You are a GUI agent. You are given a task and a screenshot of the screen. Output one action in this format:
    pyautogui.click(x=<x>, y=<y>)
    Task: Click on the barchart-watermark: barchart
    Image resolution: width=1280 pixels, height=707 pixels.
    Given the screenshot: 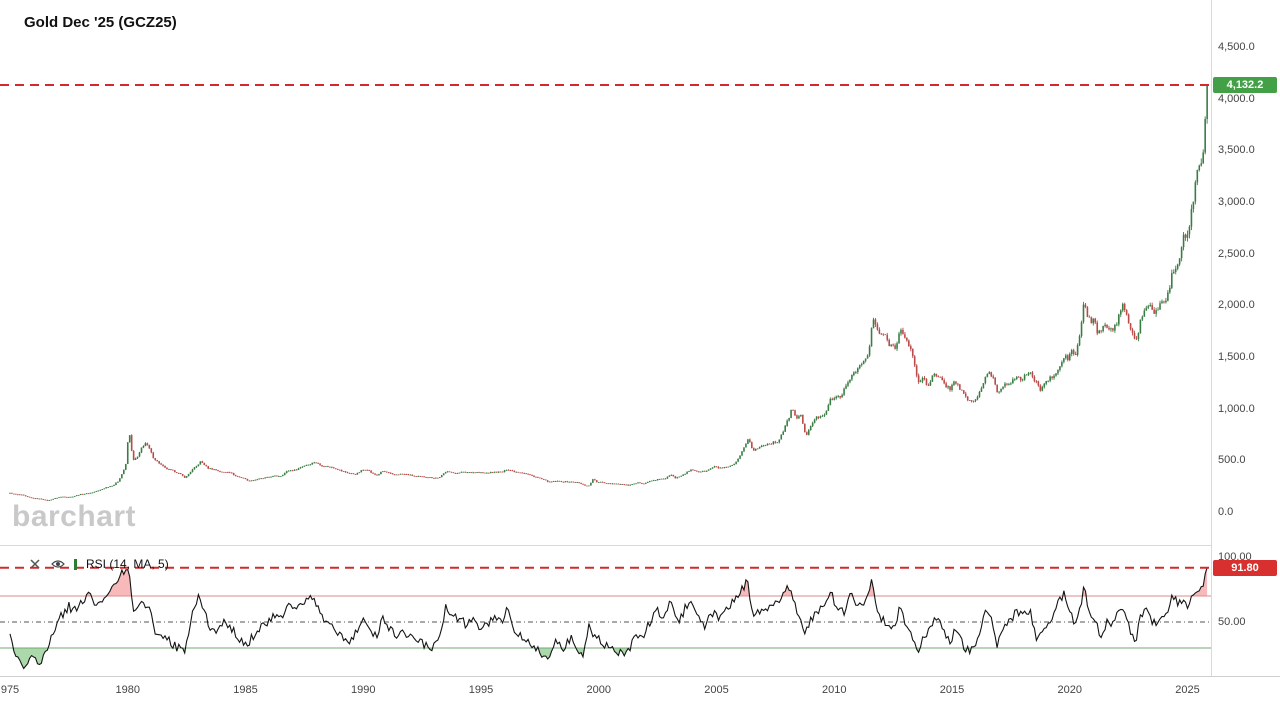 What is the action you would take?
    pyautogui.click(x=74, y=516)
    